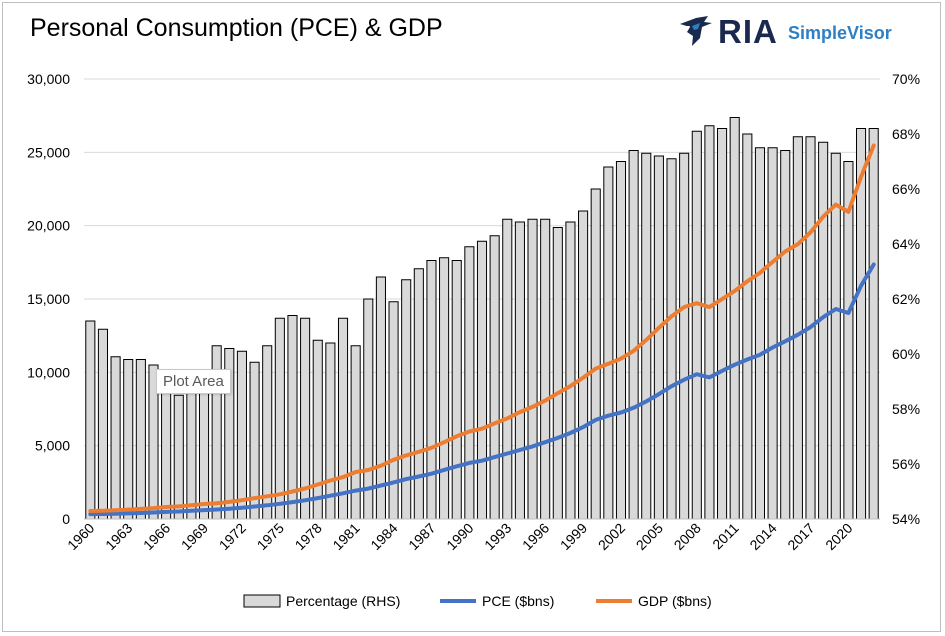  I want to click on right-axis-tick-label: 58%, so click(906, 409).